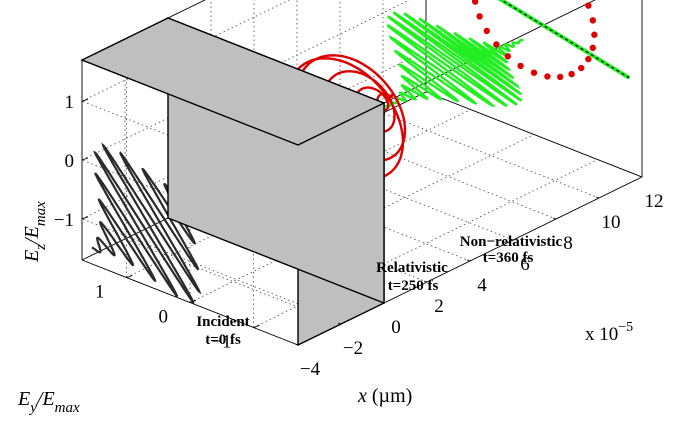  Describe the element at coordinates (482, 285) in the screenshot. I see `x-tick-label: 4` at that location.